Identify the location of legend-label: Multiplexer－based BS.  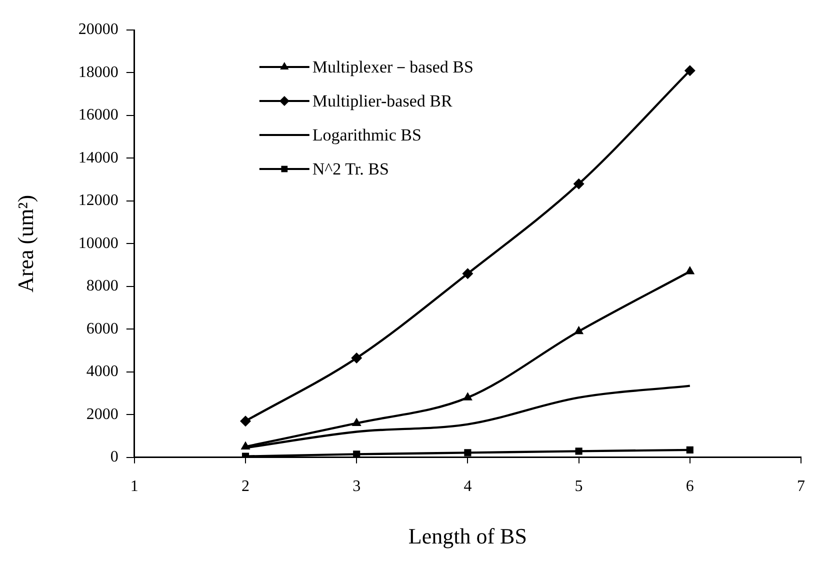
(393, 66).